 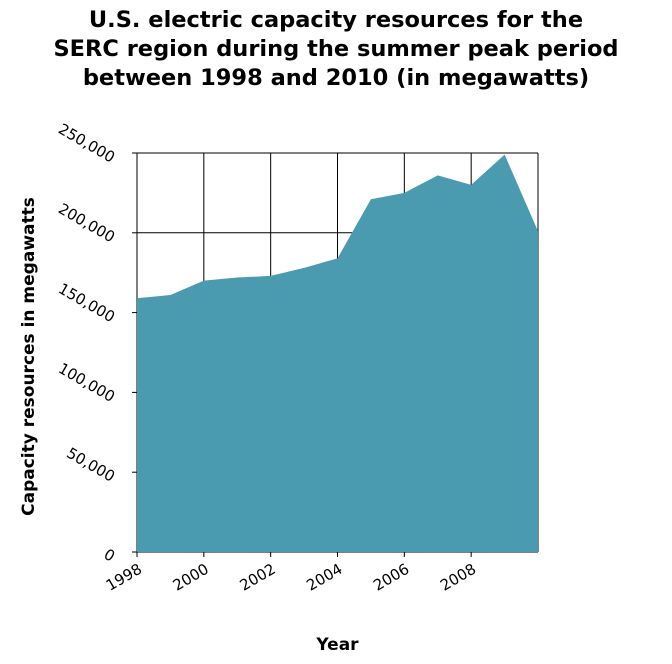 I want to click on y-axis-title: Capacity resources in megawatts, so click(x=29, y=356).